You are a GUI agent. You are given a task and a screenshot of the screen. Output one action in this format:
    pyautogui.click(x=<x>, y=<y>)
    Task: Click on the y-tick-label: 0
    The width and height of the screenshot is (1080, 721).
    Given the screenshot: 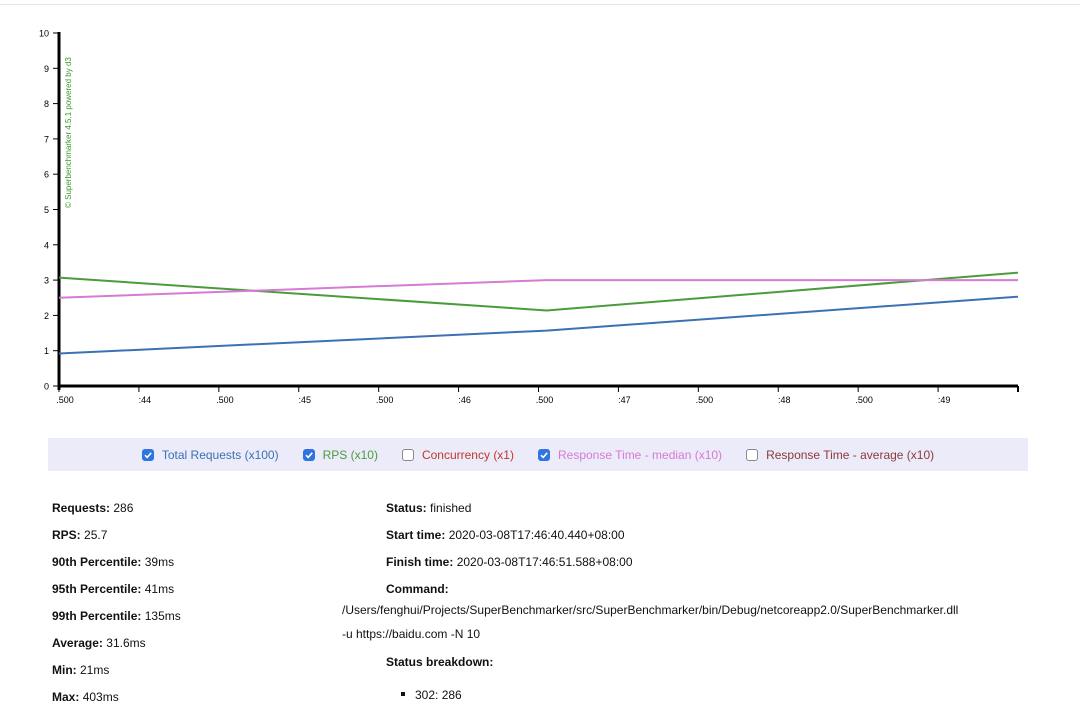 What is the action you would take?
    pyautogui.click(x=46, y=387)
    